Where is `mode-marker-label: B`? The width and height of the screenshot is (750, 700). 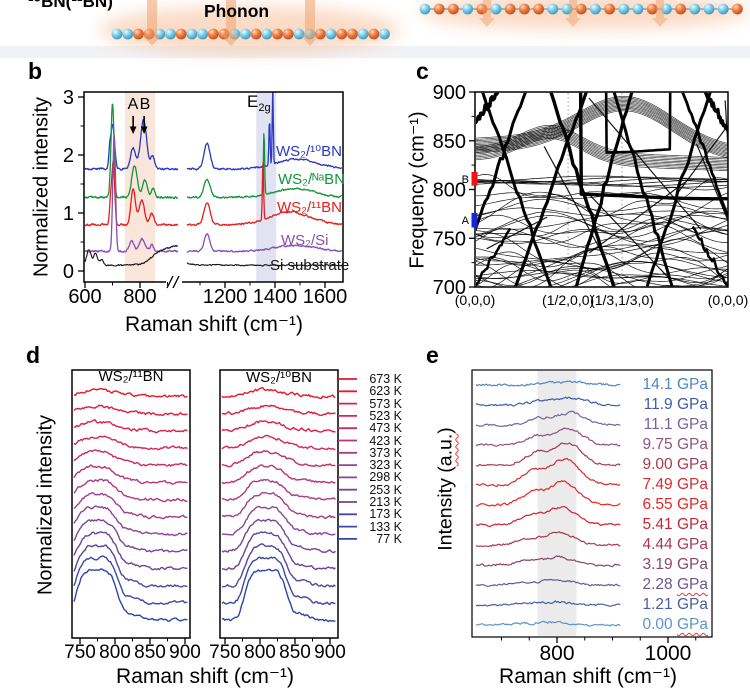 mode-marker-label: B is located at coordinates (465, 180).